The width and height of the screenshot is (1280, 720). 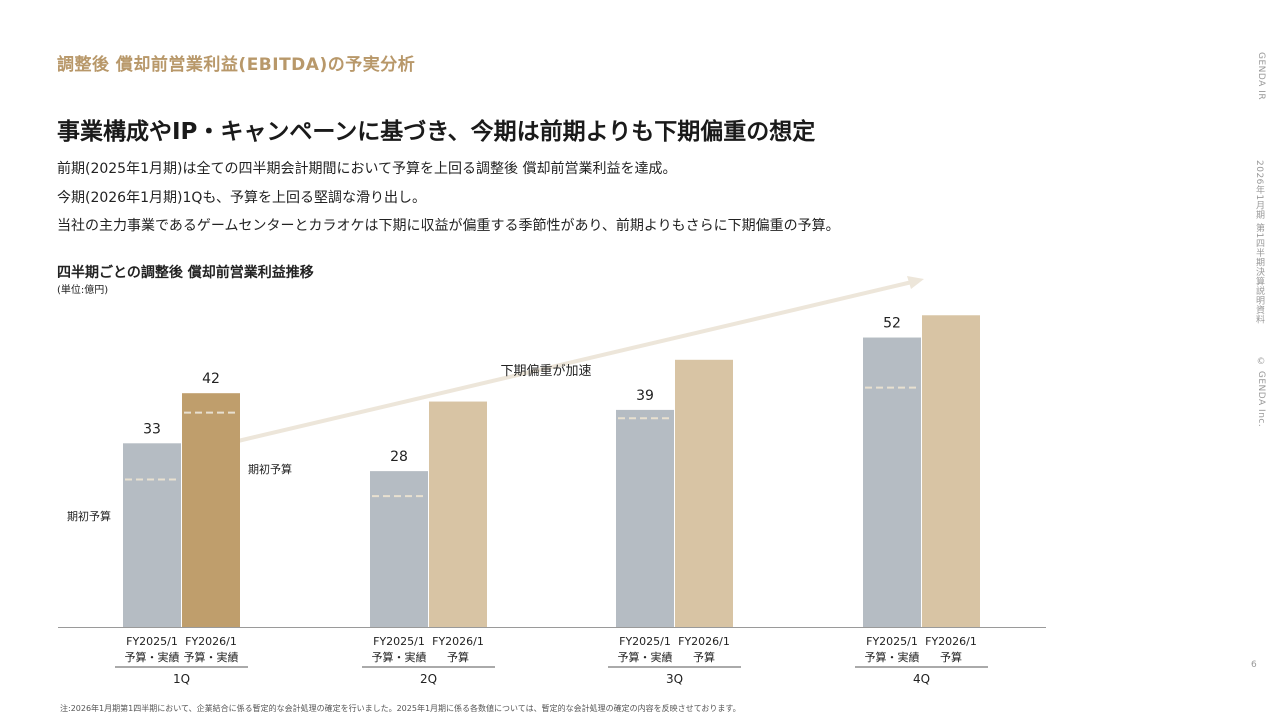 I want to click on data-label: 28, so click(x=399, y=457).